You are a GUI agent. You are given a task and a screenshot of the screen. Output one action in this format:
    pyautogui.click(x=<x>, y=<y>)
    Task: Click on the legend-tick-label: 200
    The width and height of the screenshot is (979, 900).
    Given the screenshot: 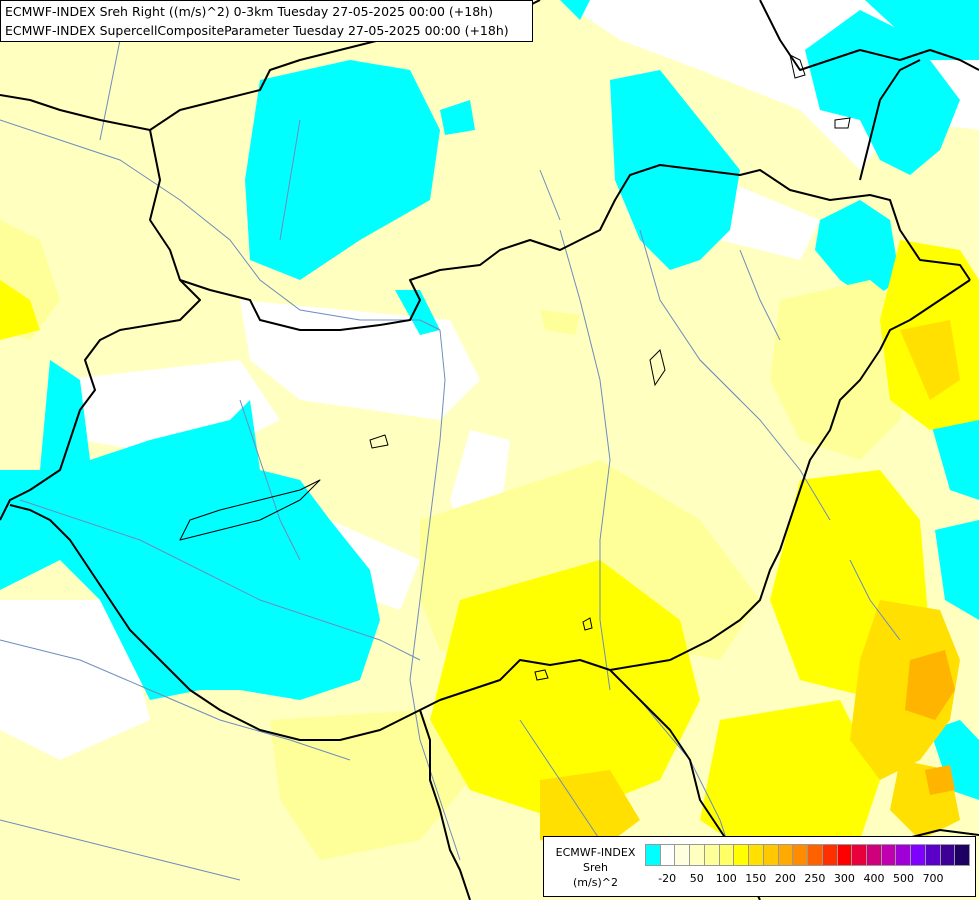 What is the action you would take?
    pyautogui.click(x=785, y=878)
    